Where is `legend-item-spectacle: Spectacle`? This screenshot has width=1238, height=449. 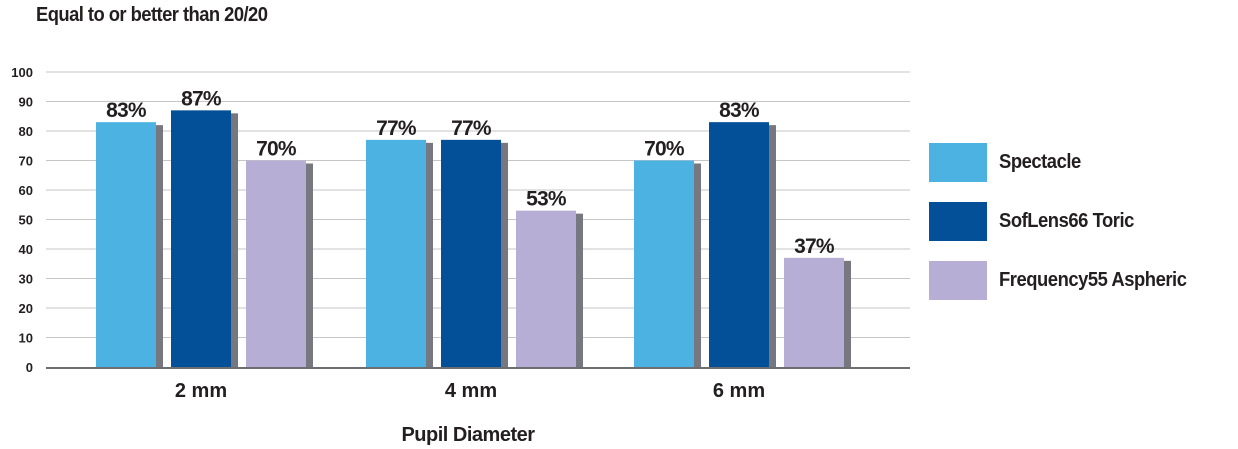
legend-item-spectacle: Spectacle is located at coordinates (1066, 162).